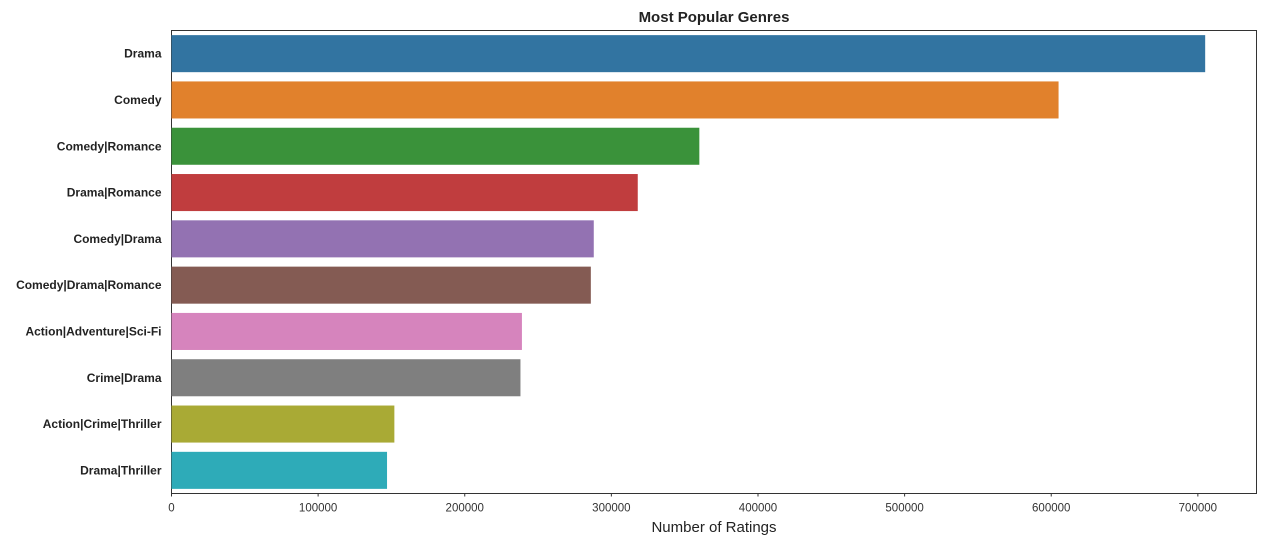  I want to click on y-tick-label: Comedy|Drama, so click(117, 239).